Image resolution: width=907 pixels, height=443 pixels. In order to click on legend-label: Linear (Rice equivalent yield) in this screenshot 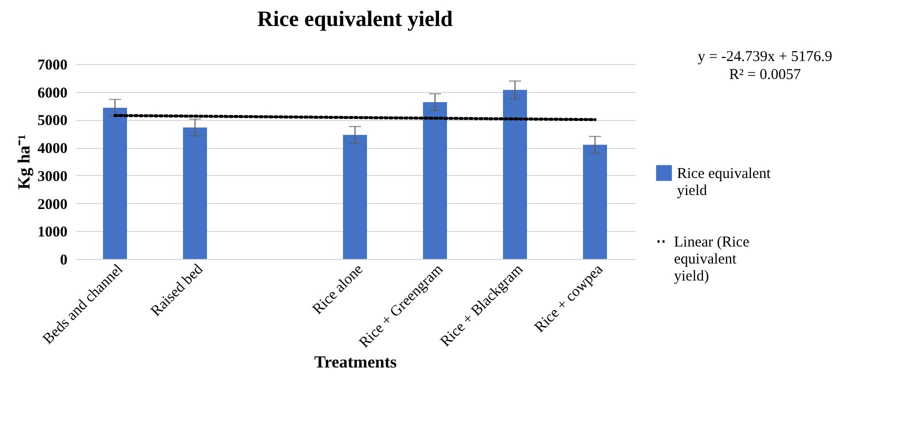, I will do `click(712, 259)`.